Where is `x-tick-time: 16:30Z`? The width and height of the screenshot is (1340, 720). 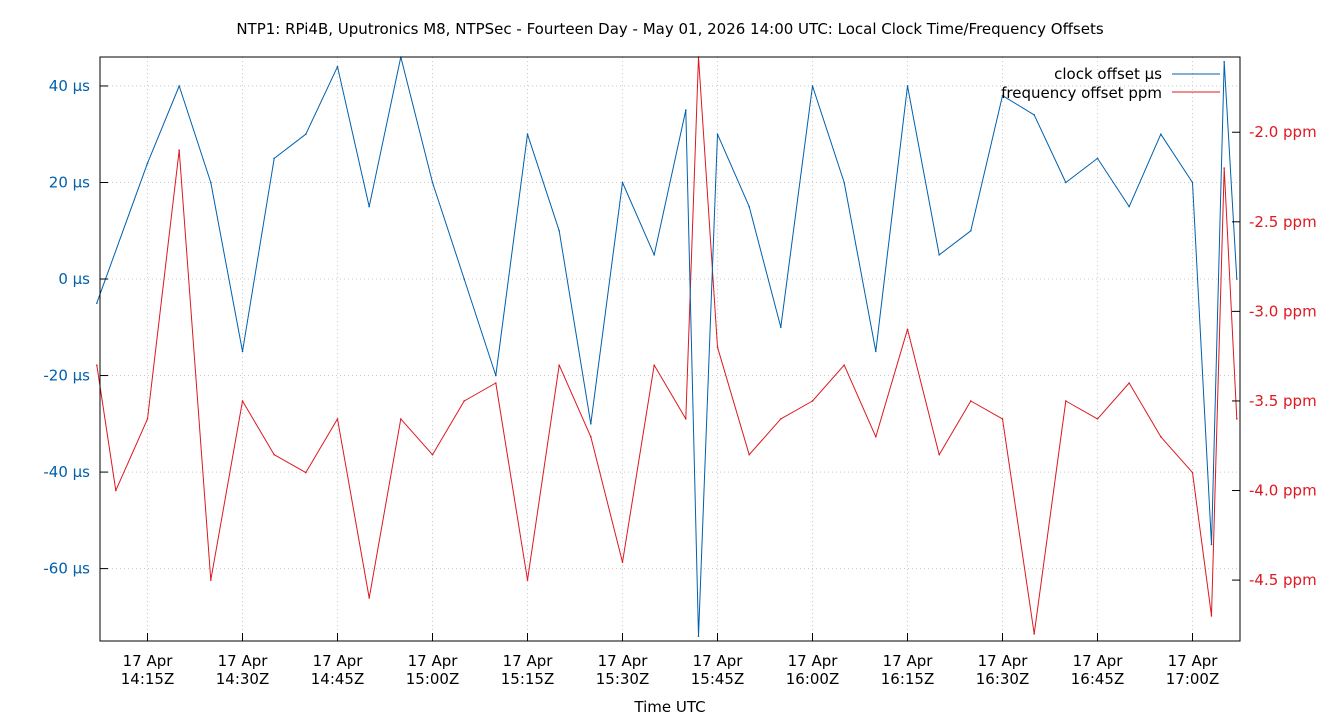
x-tick-time: 16:30Z is located at coordinates (1003, 679).